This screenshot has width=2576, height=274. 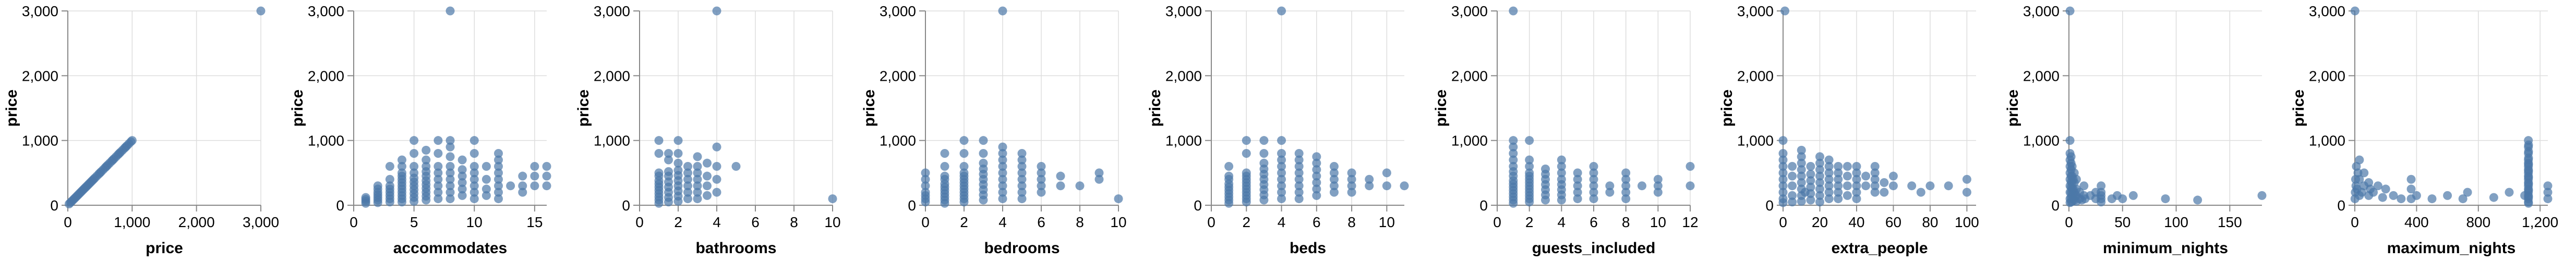 I want to click on x-tick-label: 15, so click(x=534, y=222).